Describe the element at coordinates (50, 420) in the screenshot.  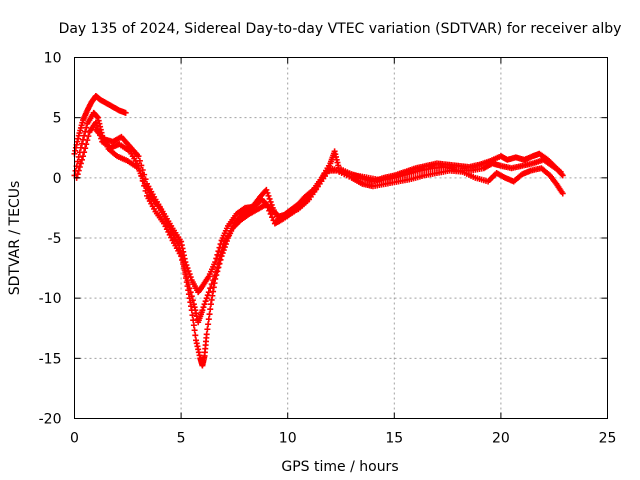
I see `y-tick-label: -20` at that location.